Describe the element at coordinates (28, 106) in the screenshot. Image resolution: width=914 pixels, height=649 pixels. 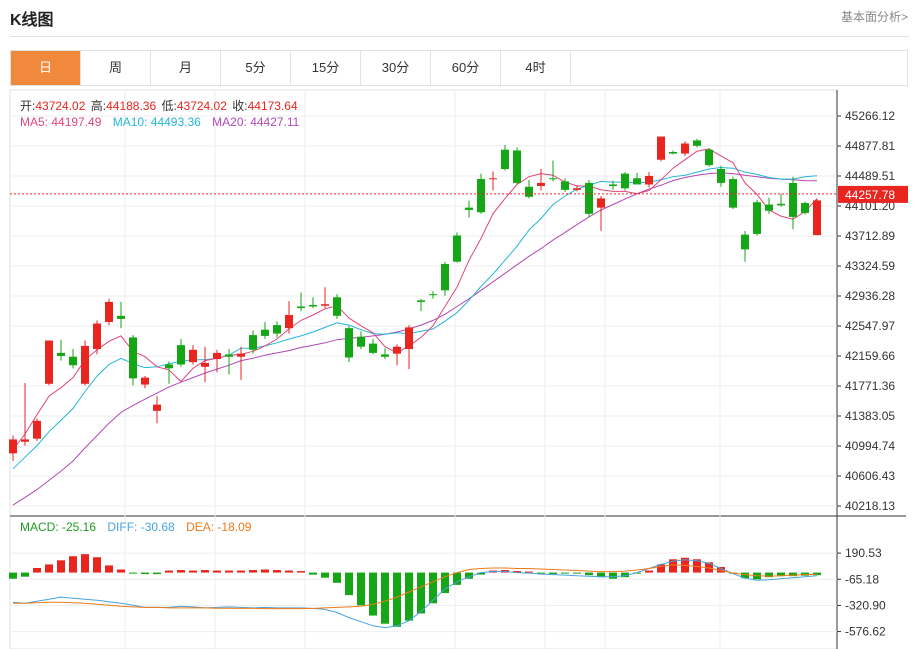
I see `open-label: 开:` at that location.